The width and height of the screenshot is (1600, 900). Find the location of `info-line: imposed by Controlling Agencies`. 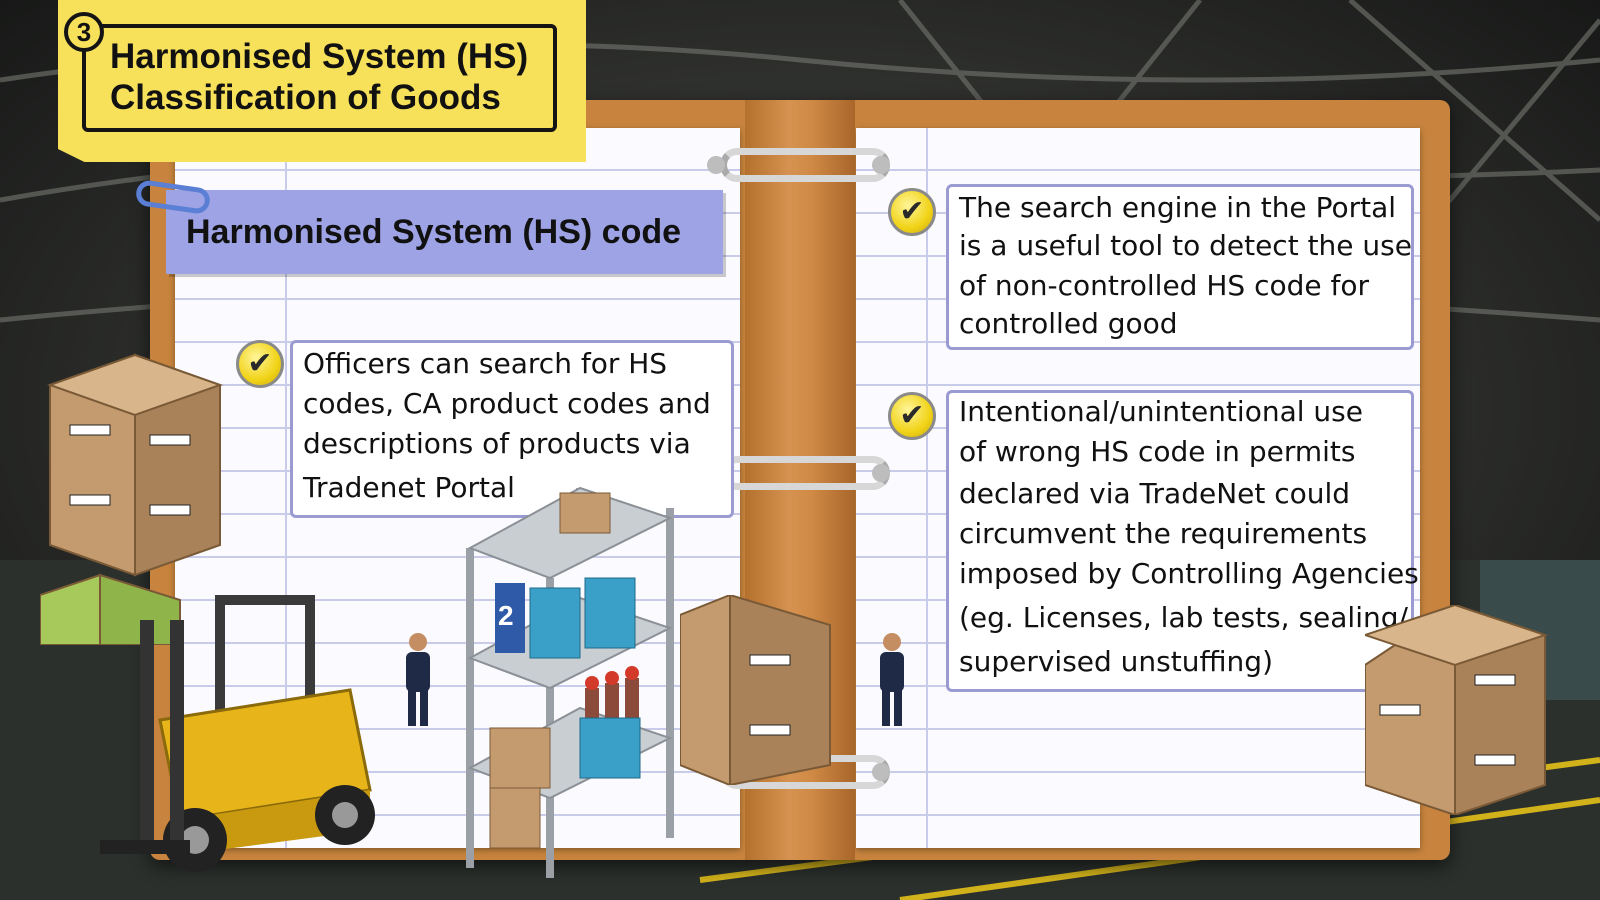

info-line: imposed by Controlling Agencies is located at coordinates (1189, 573).